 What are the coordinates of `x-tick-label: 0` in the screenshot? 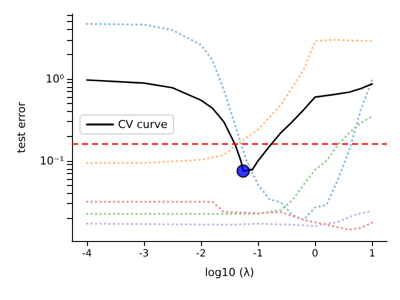 It's located at (315, 254).